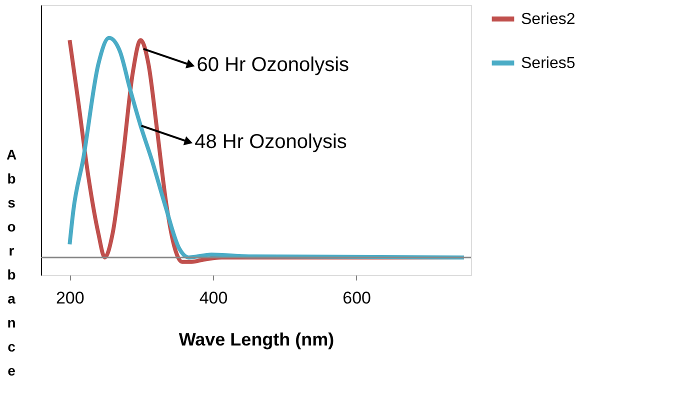 The image size is (681, 418). What do you see at coordinates (273, 65) in the screenshot?
I see `annotation: 60 Hr Ozonolysis` at bounding box center [273, 65].